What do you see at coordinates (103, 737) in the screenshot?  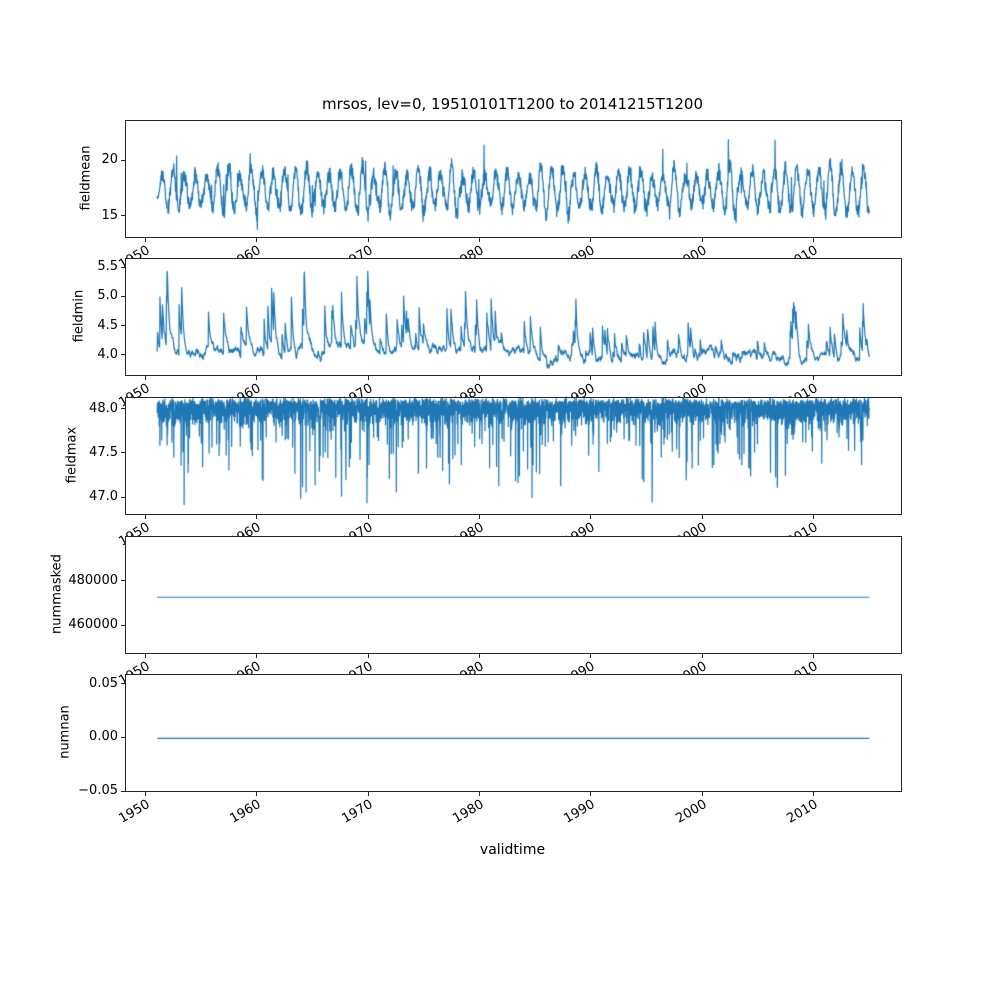 I see `numnan-ytick-label: 0.00` at bounding box center [103, 737].